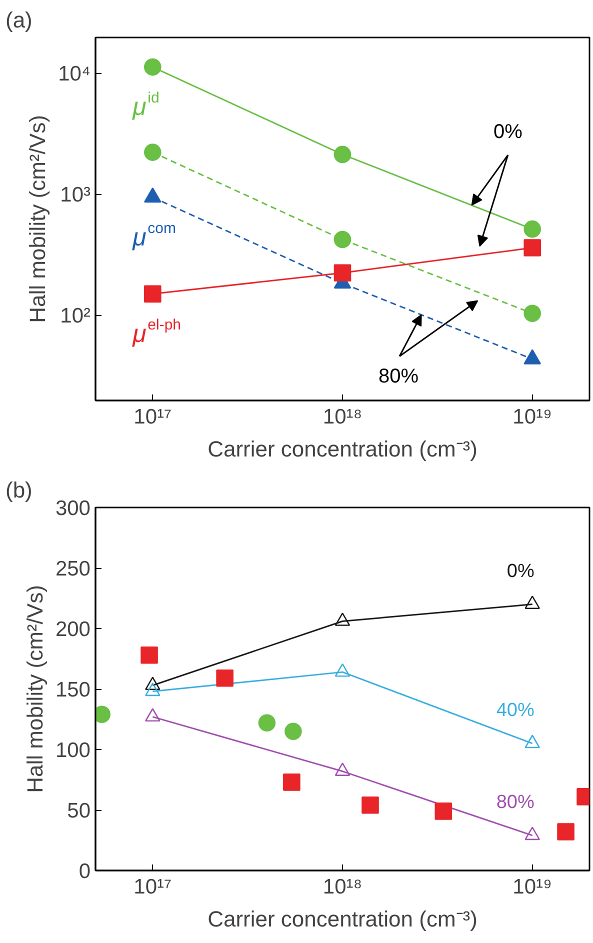 This screenshot has width=593, height=943. What do you see at coordinates (19, 490) in the screenshot?
I see `chart-title: (b)` at bounding box center [19, 490].